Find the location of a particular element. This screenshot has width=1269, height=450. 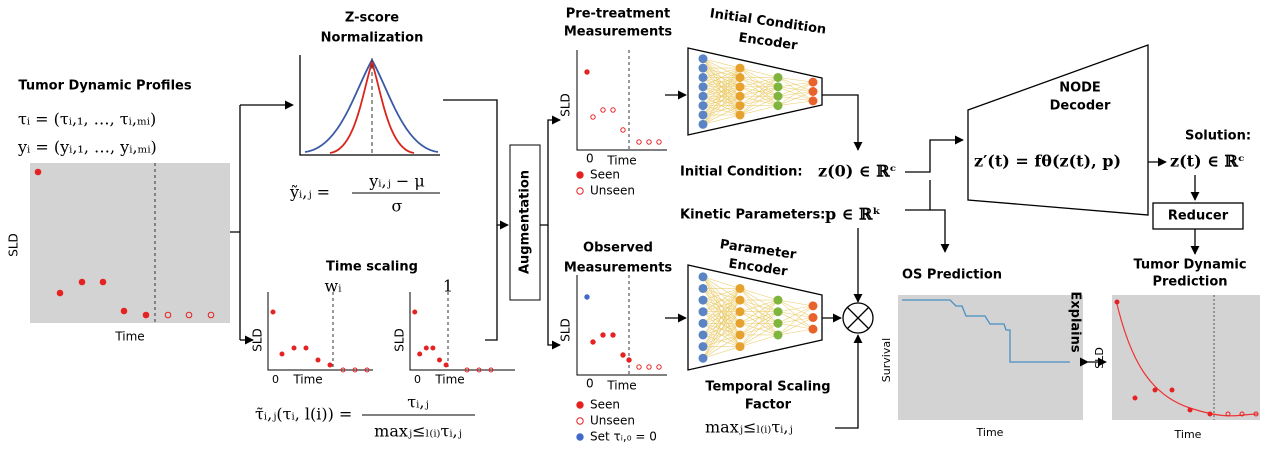

dec-title: NODE is located at coordinates (1080, 88).